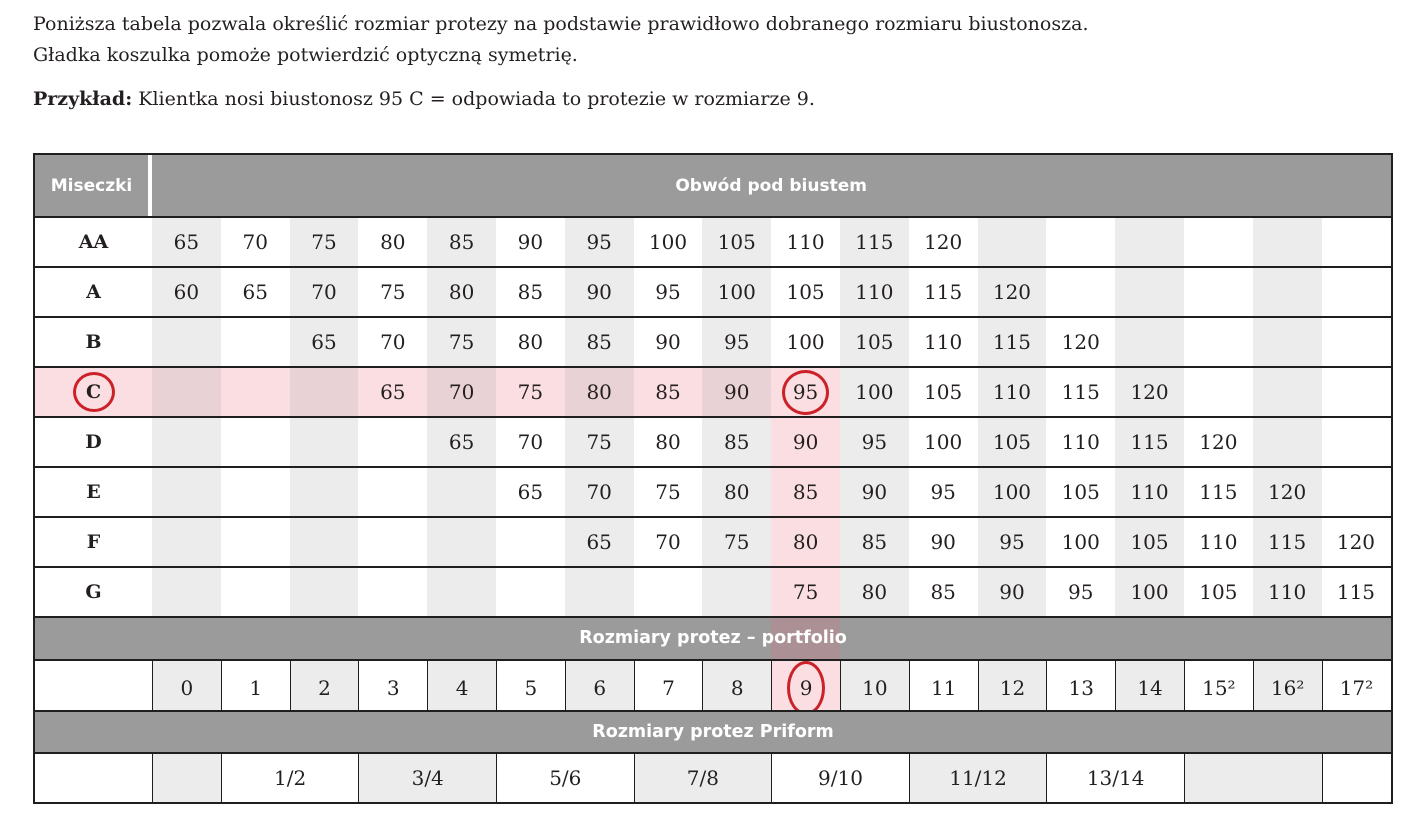 This screenshot has height=820, width=1415. What do you see at coordinates (1149, 492) in the screenshot?
I see `cell-E-110: 110` at bounding box center [1149, 492].